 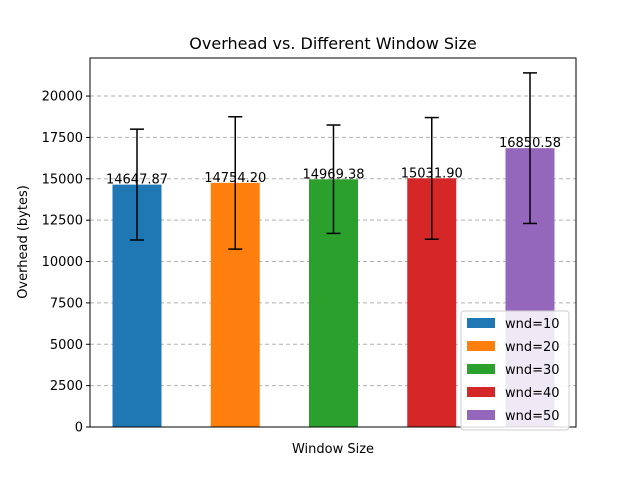 What do you see at coordinates (481, 369) in the screenshot?
I see `legend-swatch-wnd=30` at bounding box center [481, 369].